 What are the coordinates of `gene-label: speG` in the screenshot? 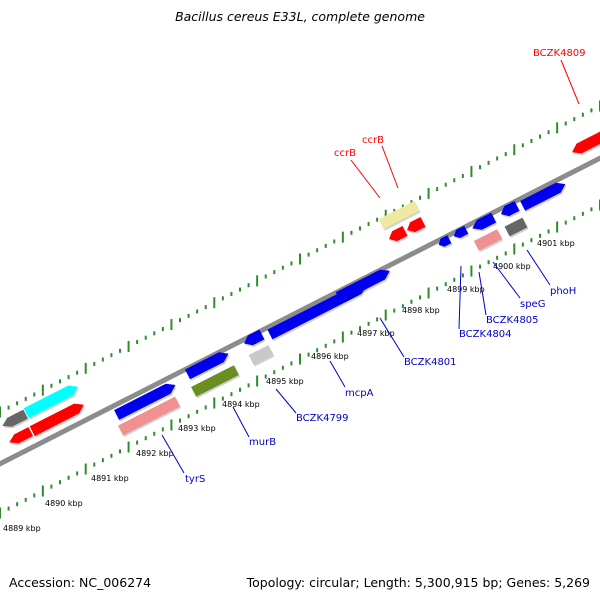 It's located at (532, 304).